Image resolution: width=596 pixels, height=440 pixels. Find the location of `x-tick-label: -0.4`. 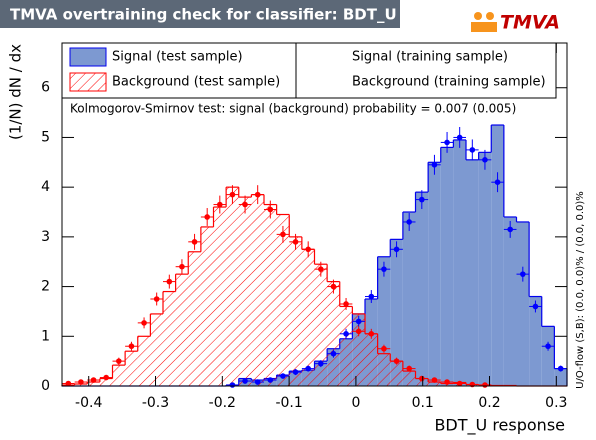

x-tick-label: -0.4 is located at coordinates (88, 403).